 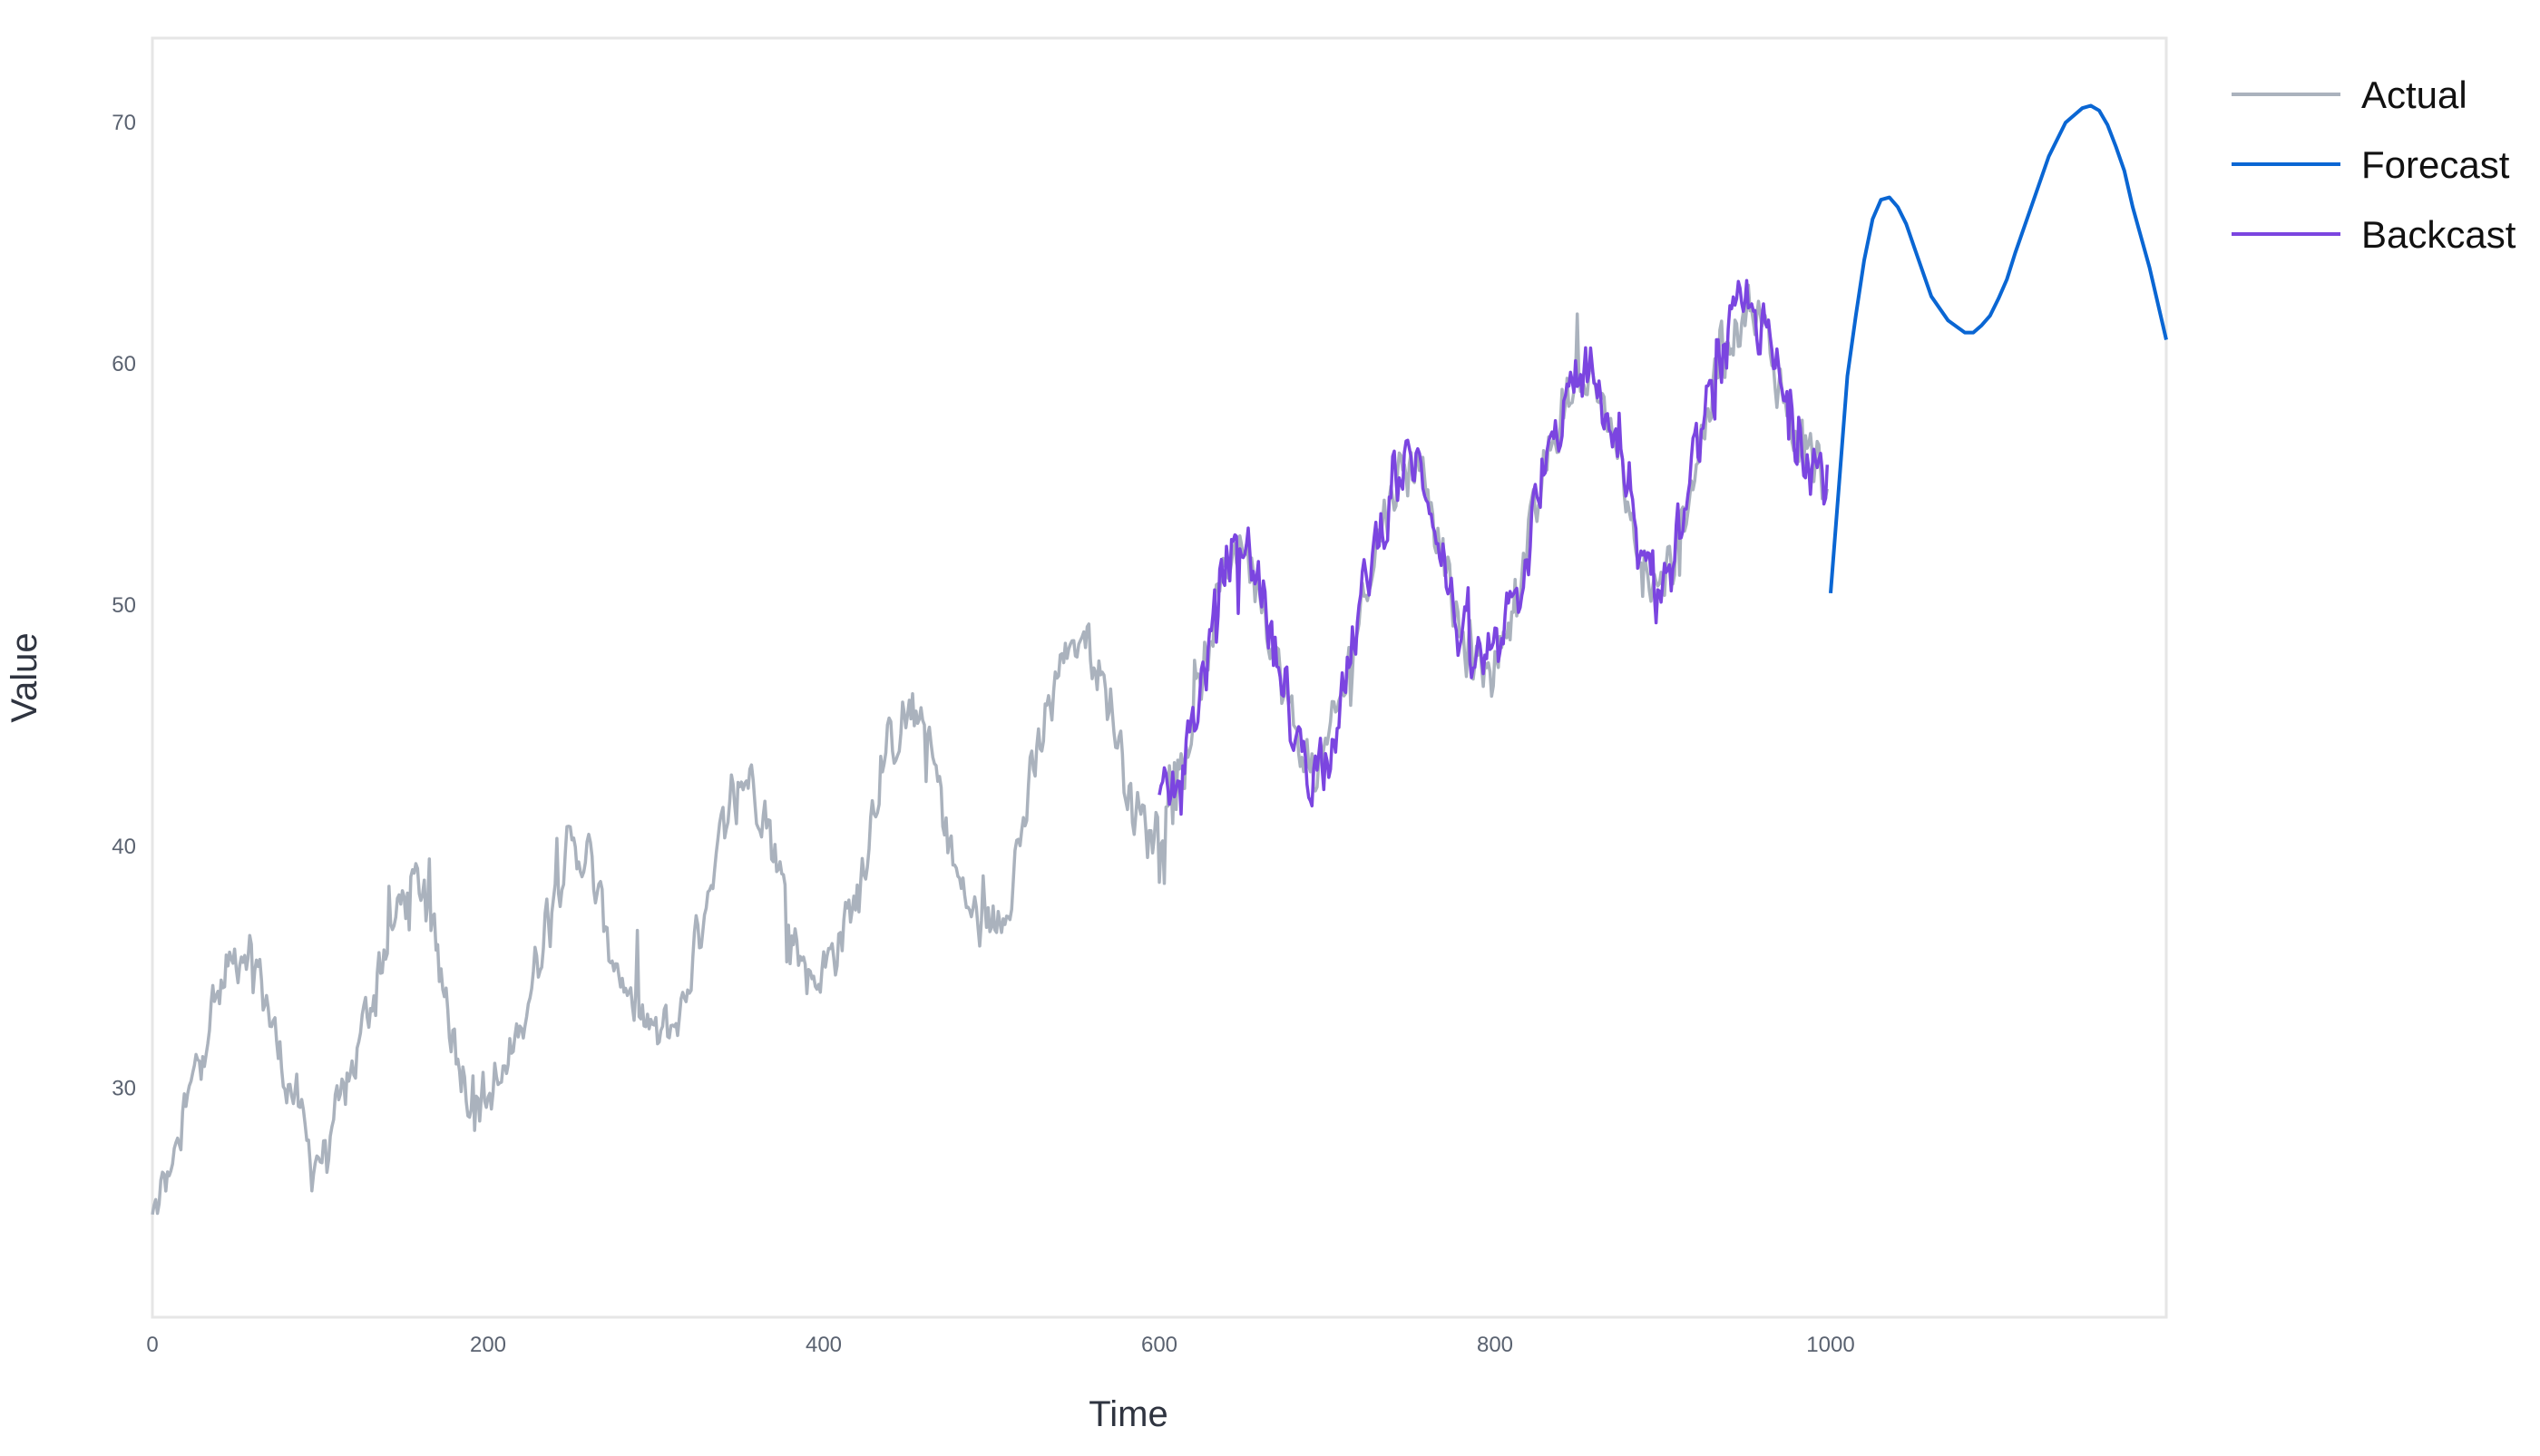 What do you see at coordinates (2414, 94) in the screenshot?
I see `legend-label-actual: Actual` at bounding box center [2414, 94].